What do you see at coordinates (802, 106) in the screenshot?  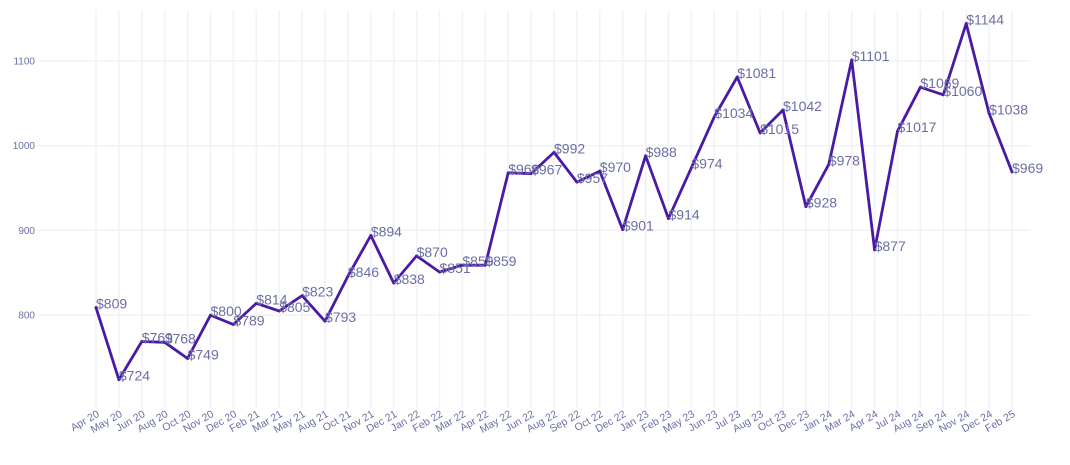 I see `data-label: $1042` at bounding box center [802, 106].